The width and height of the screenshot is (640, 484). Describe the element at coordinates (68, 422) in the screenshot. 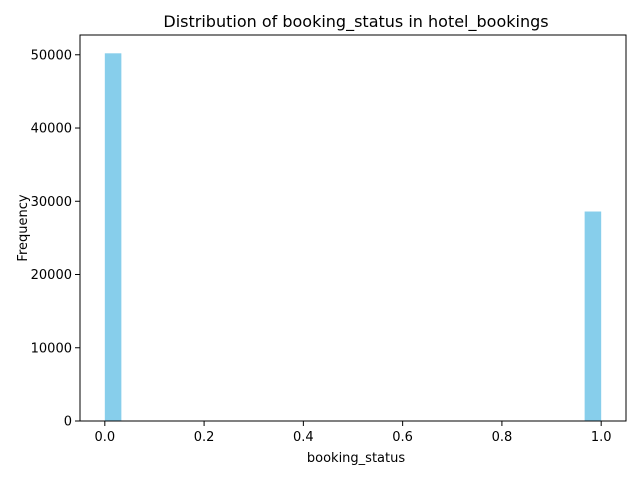

I see `y-tick-label: 0` at that location.